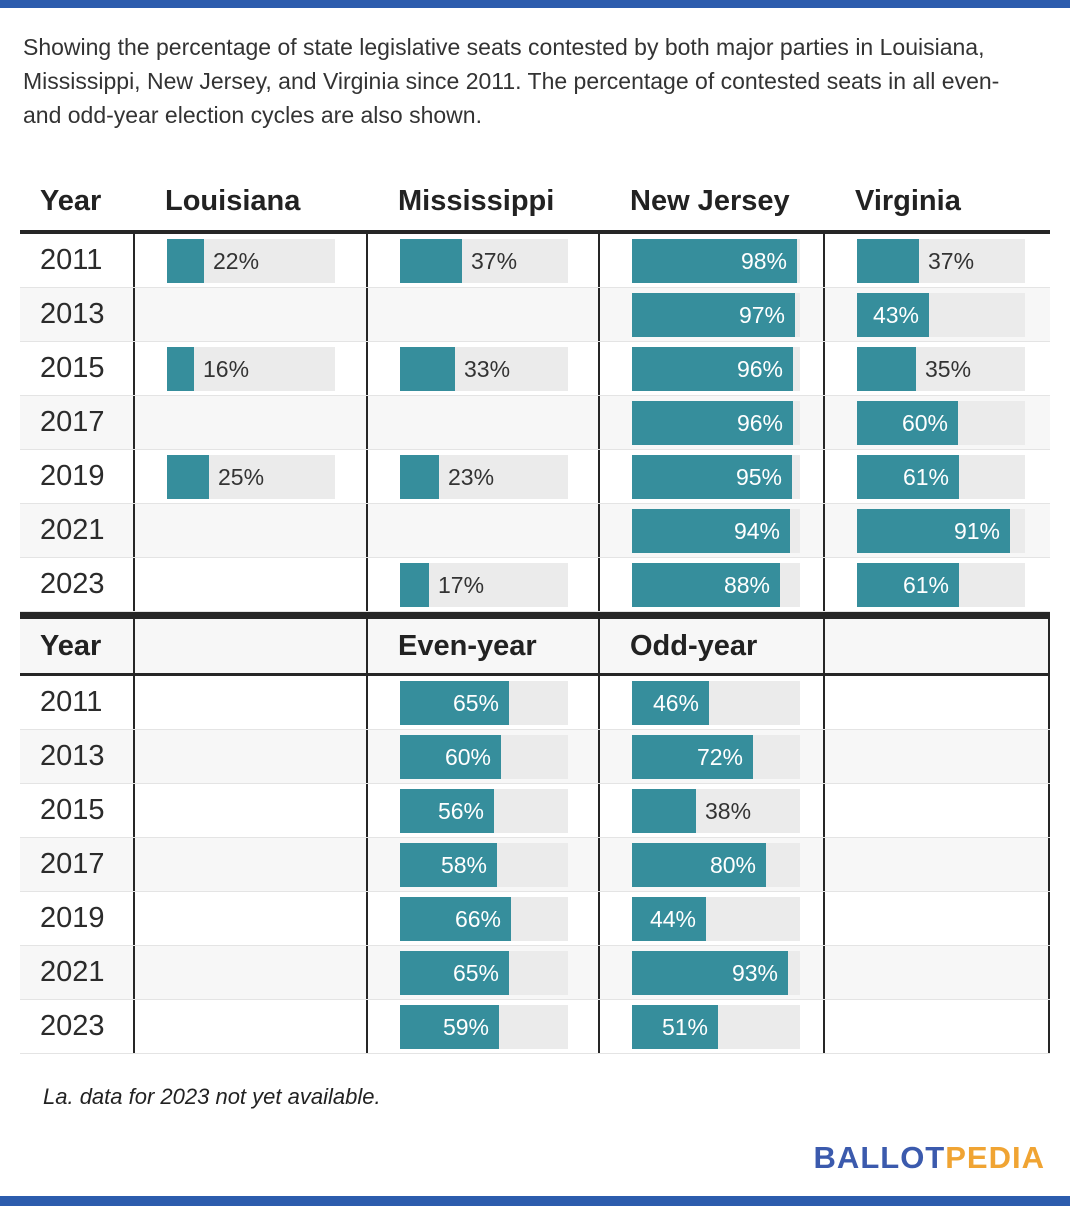  What do you see at coordinates (933, 530) in the screenshot?
I see `bar-fill: 91%` at bounding box center [933, 530].